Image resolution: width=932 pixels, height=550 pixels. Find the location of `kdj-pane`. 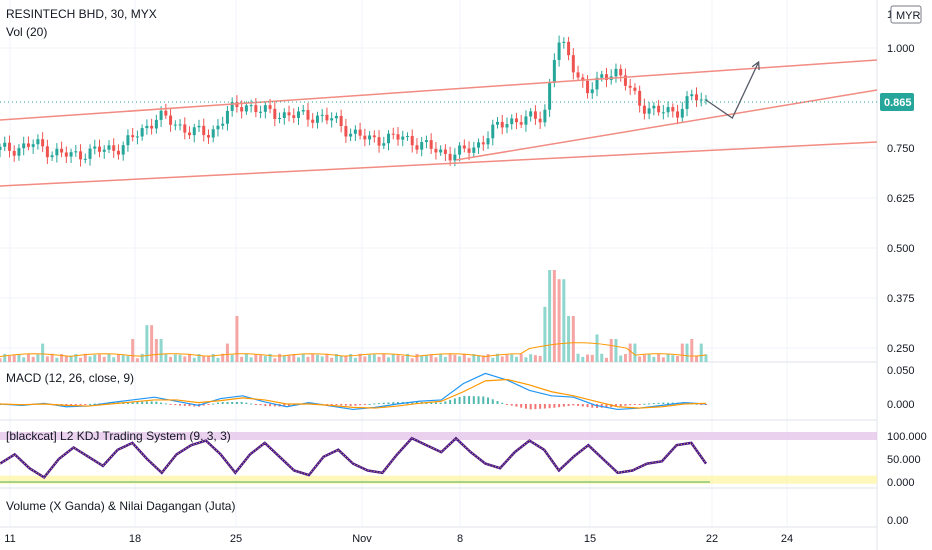

kdj-pane is located at coordinates (438, 458).